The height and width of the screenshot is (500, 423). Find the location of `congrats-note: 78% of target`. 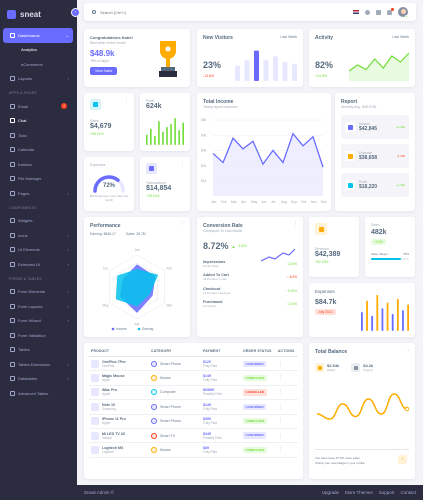

congrats-note: 78% of target is located at coordinates (99, 61).